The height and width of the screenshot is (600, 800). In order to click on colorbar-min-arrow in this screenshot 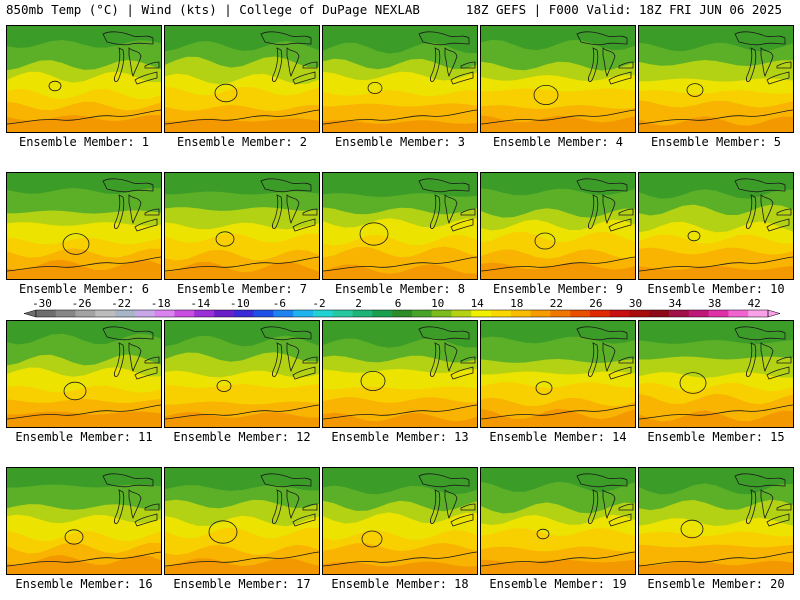, I will do `click(30, 313)`.